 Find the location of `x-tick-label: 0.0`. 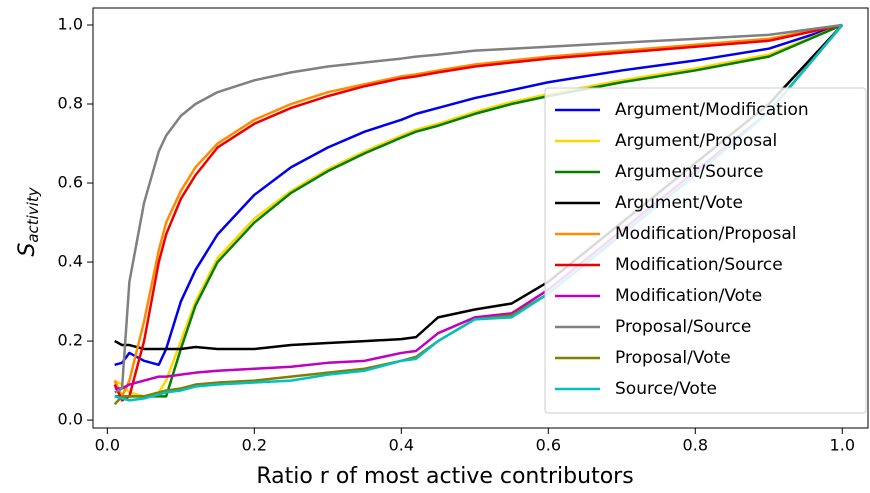

x-tick-label: 0.0 is located at coordinates (107, 445).